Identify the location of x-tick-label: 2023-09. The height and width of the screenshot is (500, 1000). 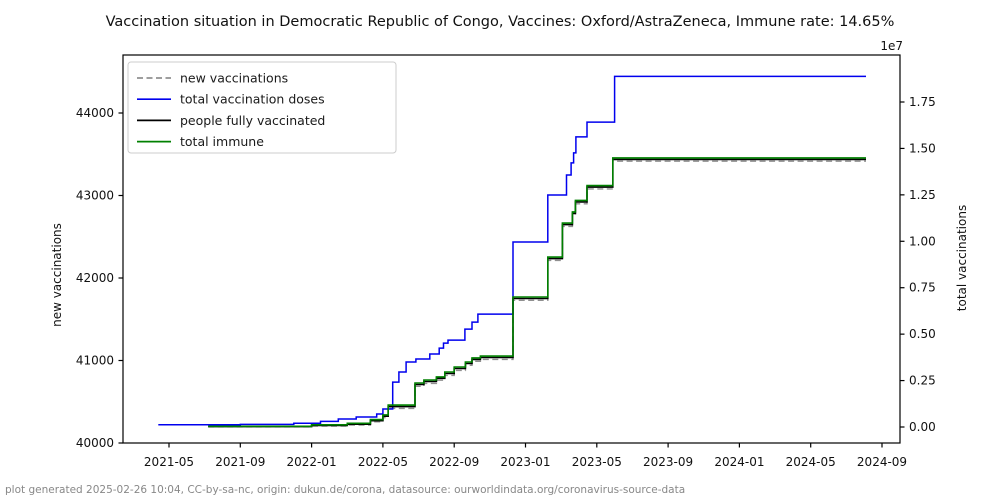
(668, 462).